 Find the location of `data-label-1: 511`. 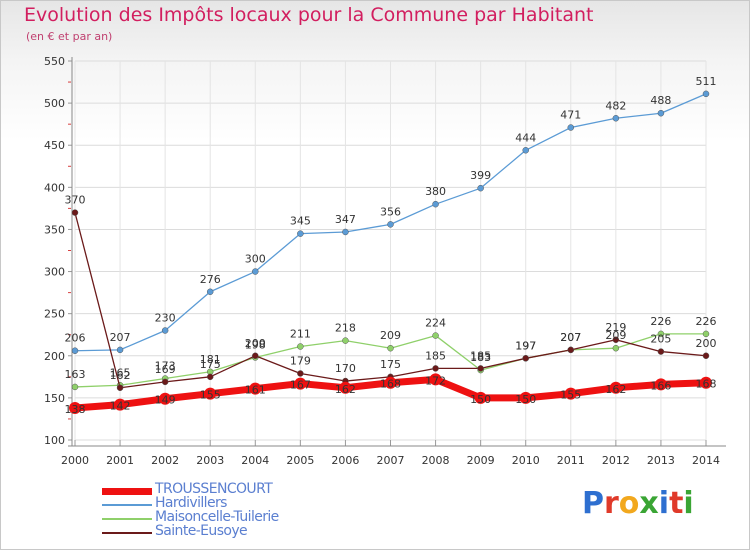

data-label-1: 511 is located at coordinates (706, 81).